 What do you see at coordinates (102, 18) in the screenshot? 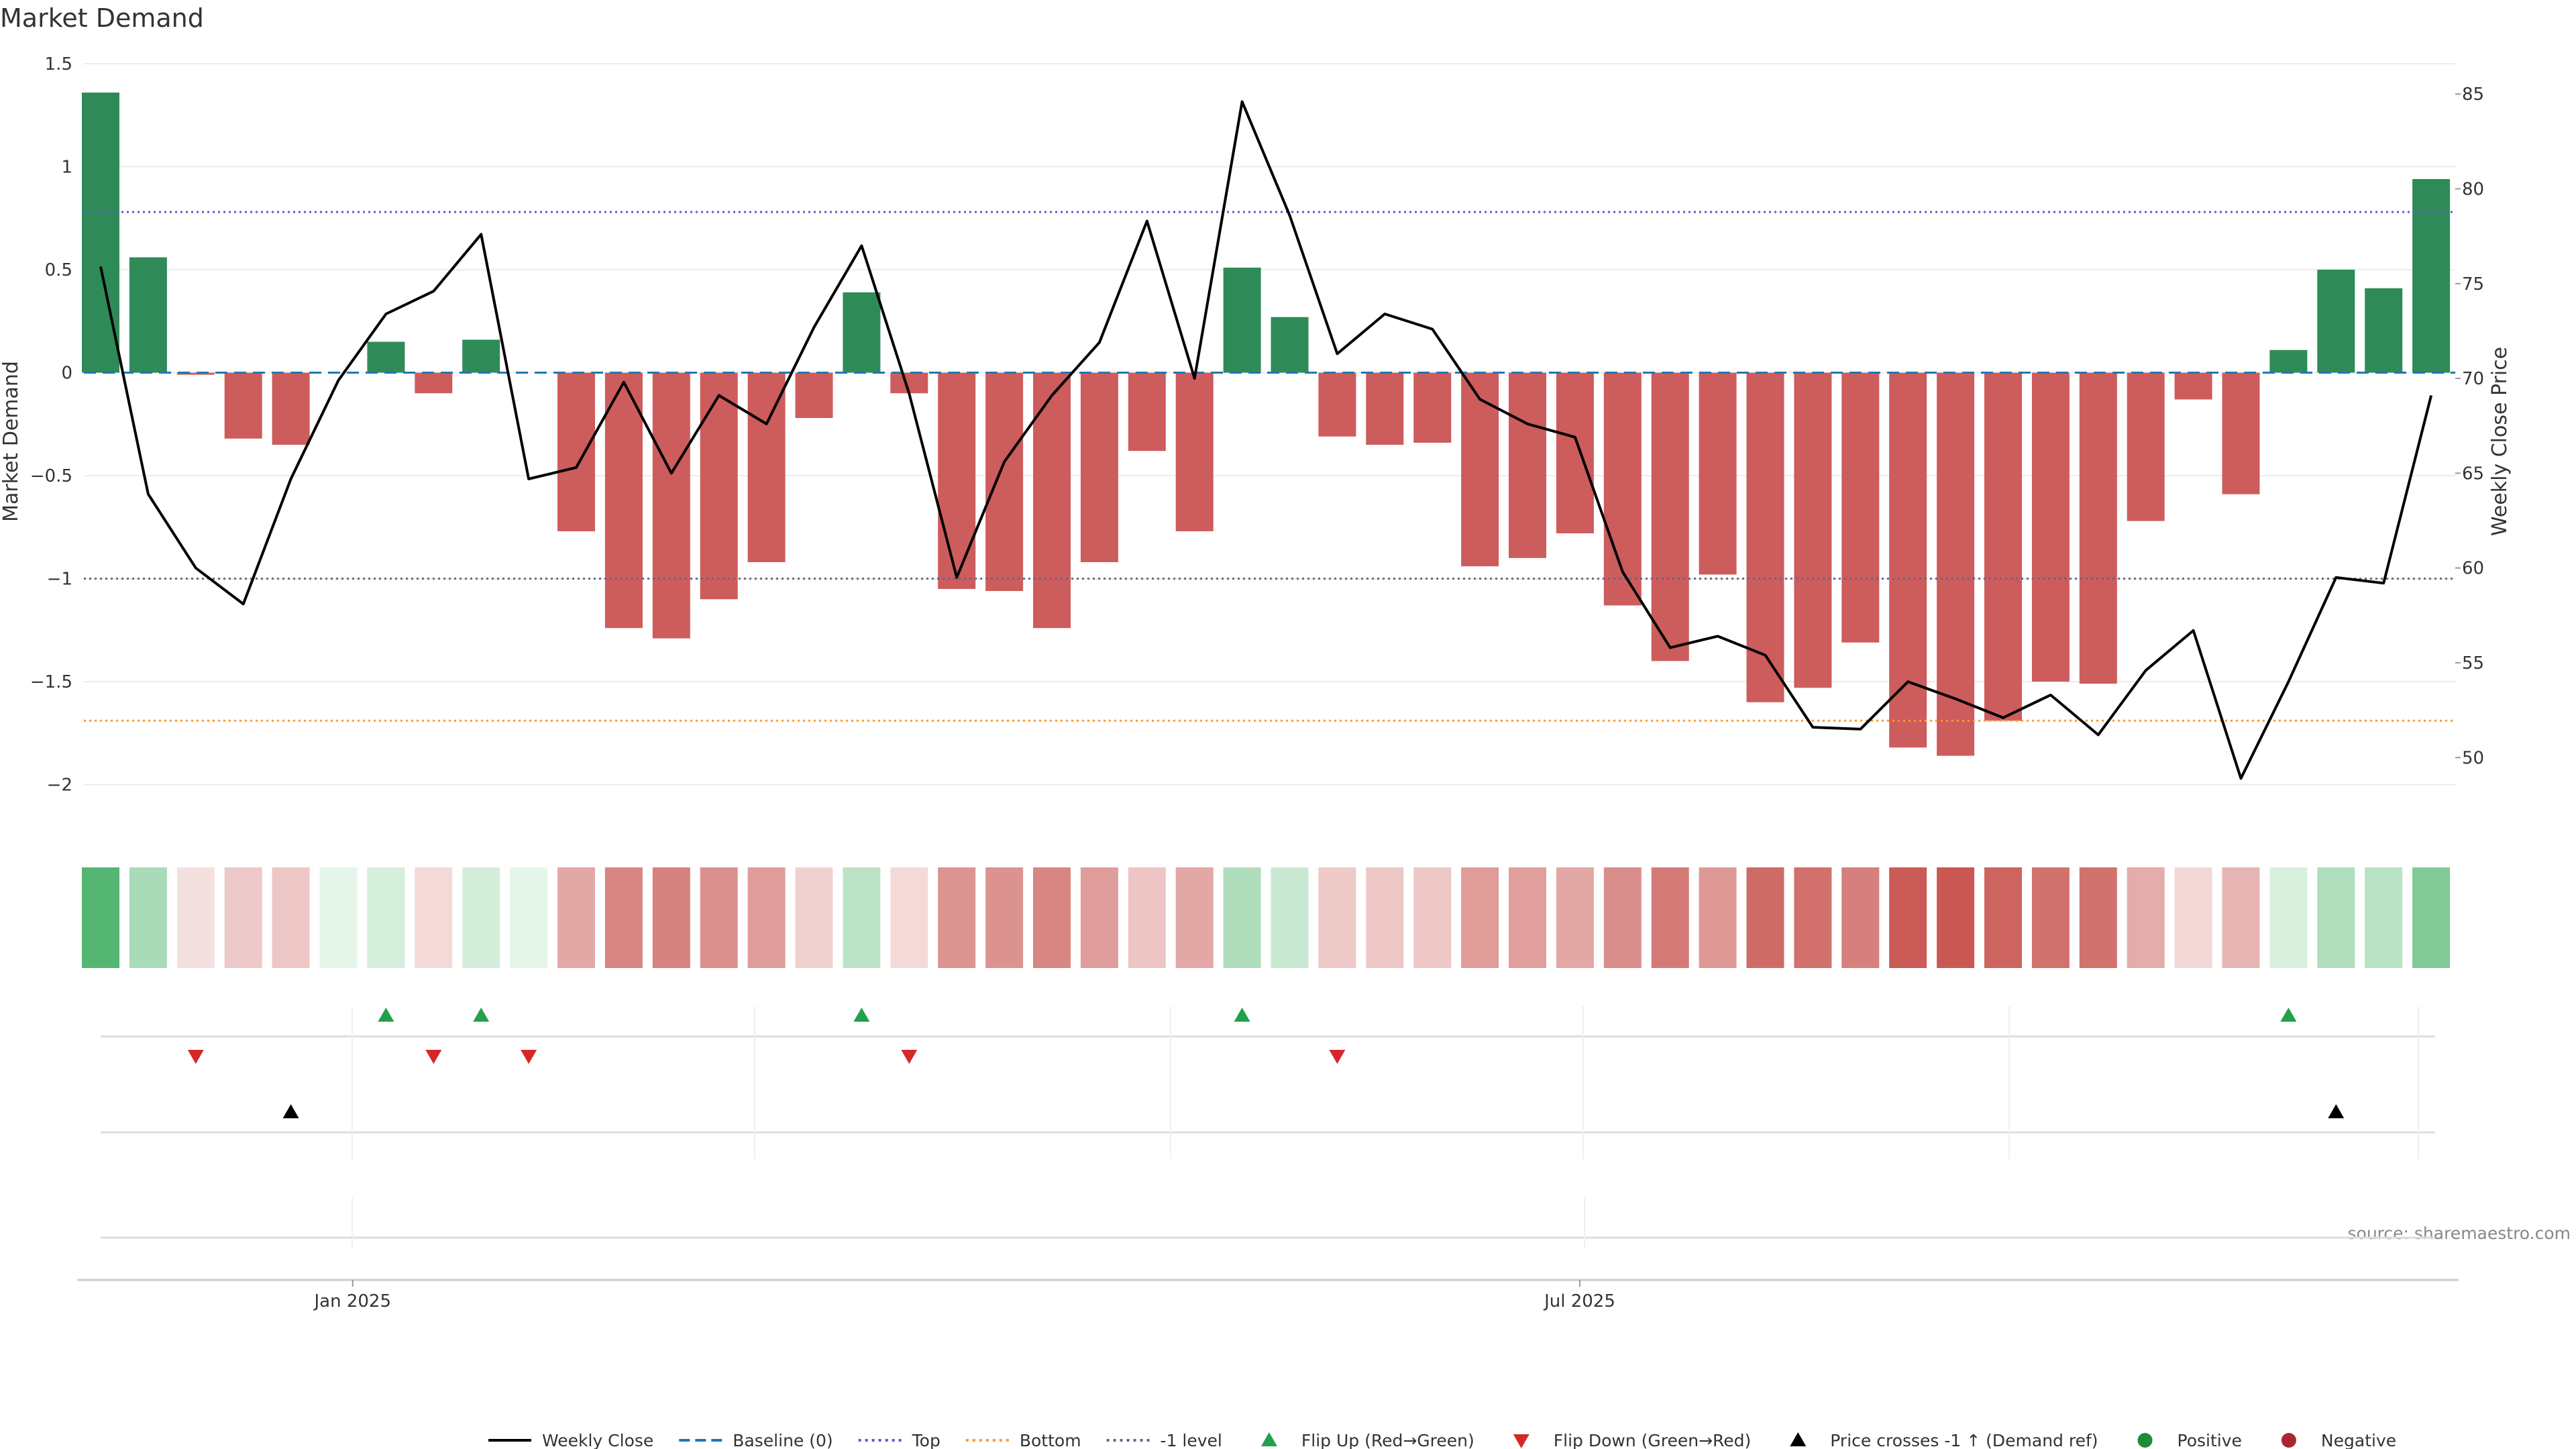
I see `chart-title: Market Demand` at bounding box center [102, 18].